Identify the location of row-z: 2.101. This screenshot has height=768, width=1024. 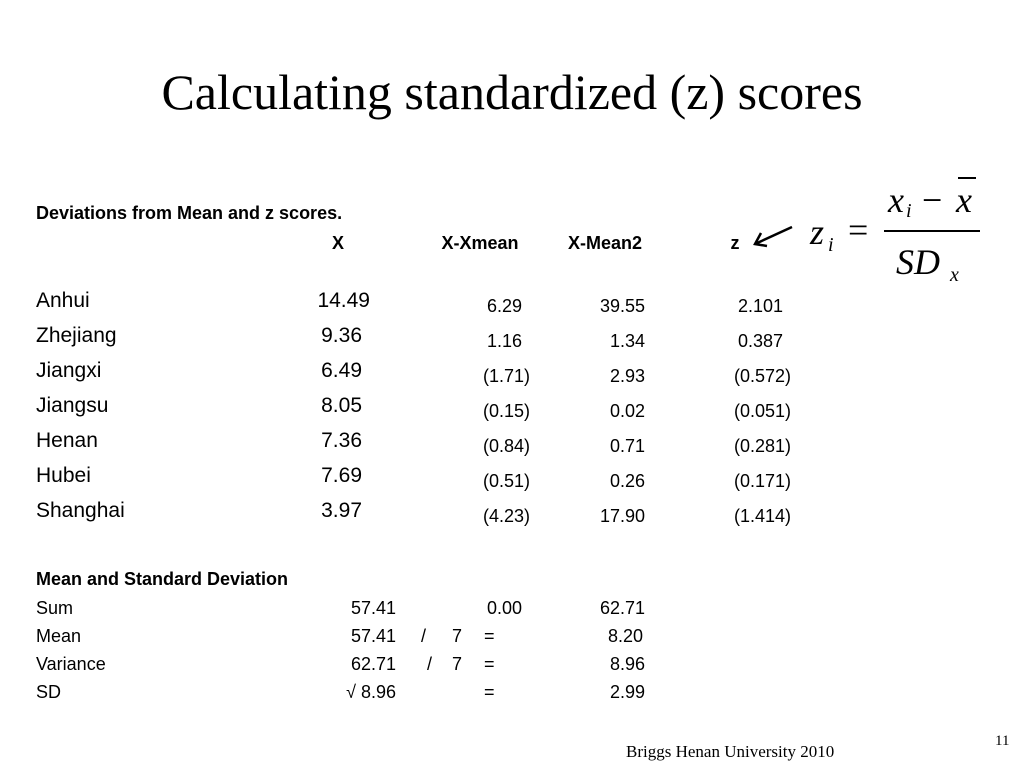
(760, 306).